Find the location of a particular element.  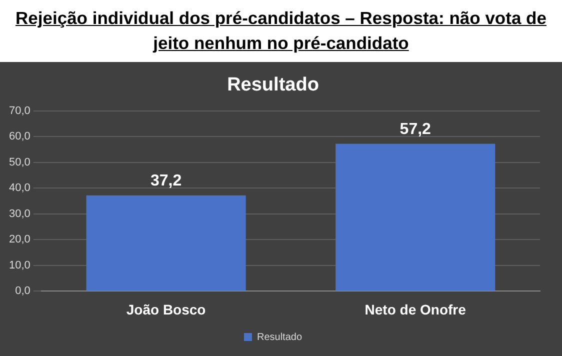

y-tick-label: 10,0 is located at coordinates (19, 265).